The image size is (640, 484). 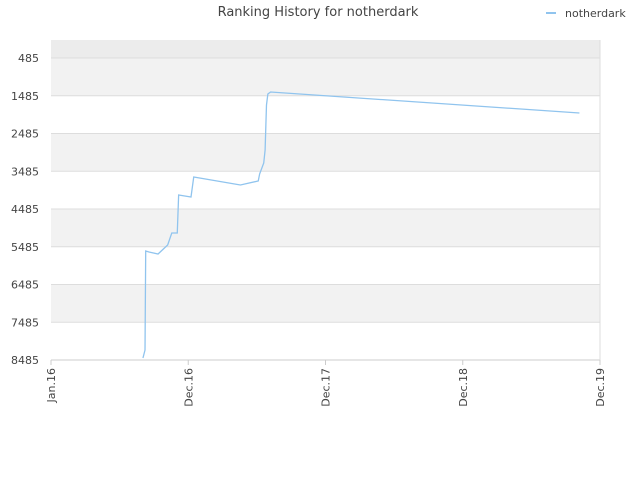 I want to click on y-tick-label: 2485, so click(x=25, y=134).